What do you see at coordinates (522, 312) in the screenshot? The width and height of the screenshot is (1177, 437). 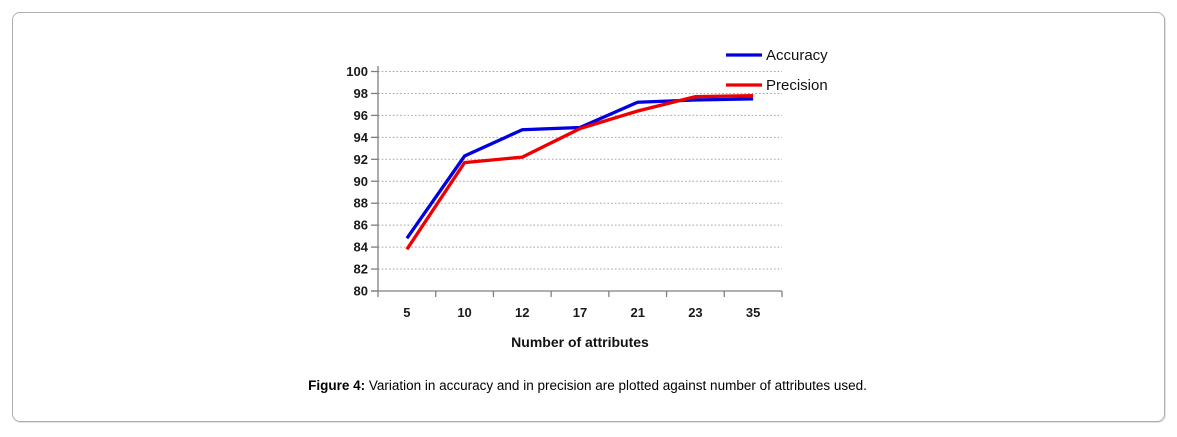 I see `x-tick-label: 12` at bounding box center [522, 312].